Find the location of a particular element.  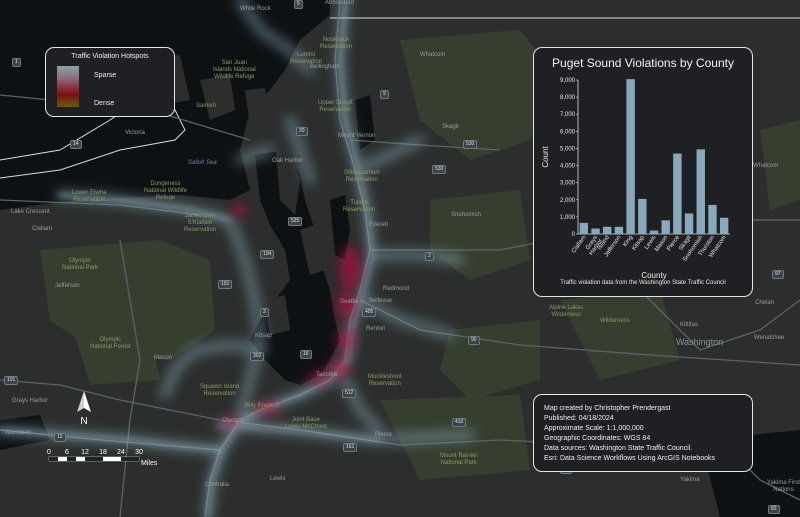

highway-shield: 16 is located at coordinates (306, 354).